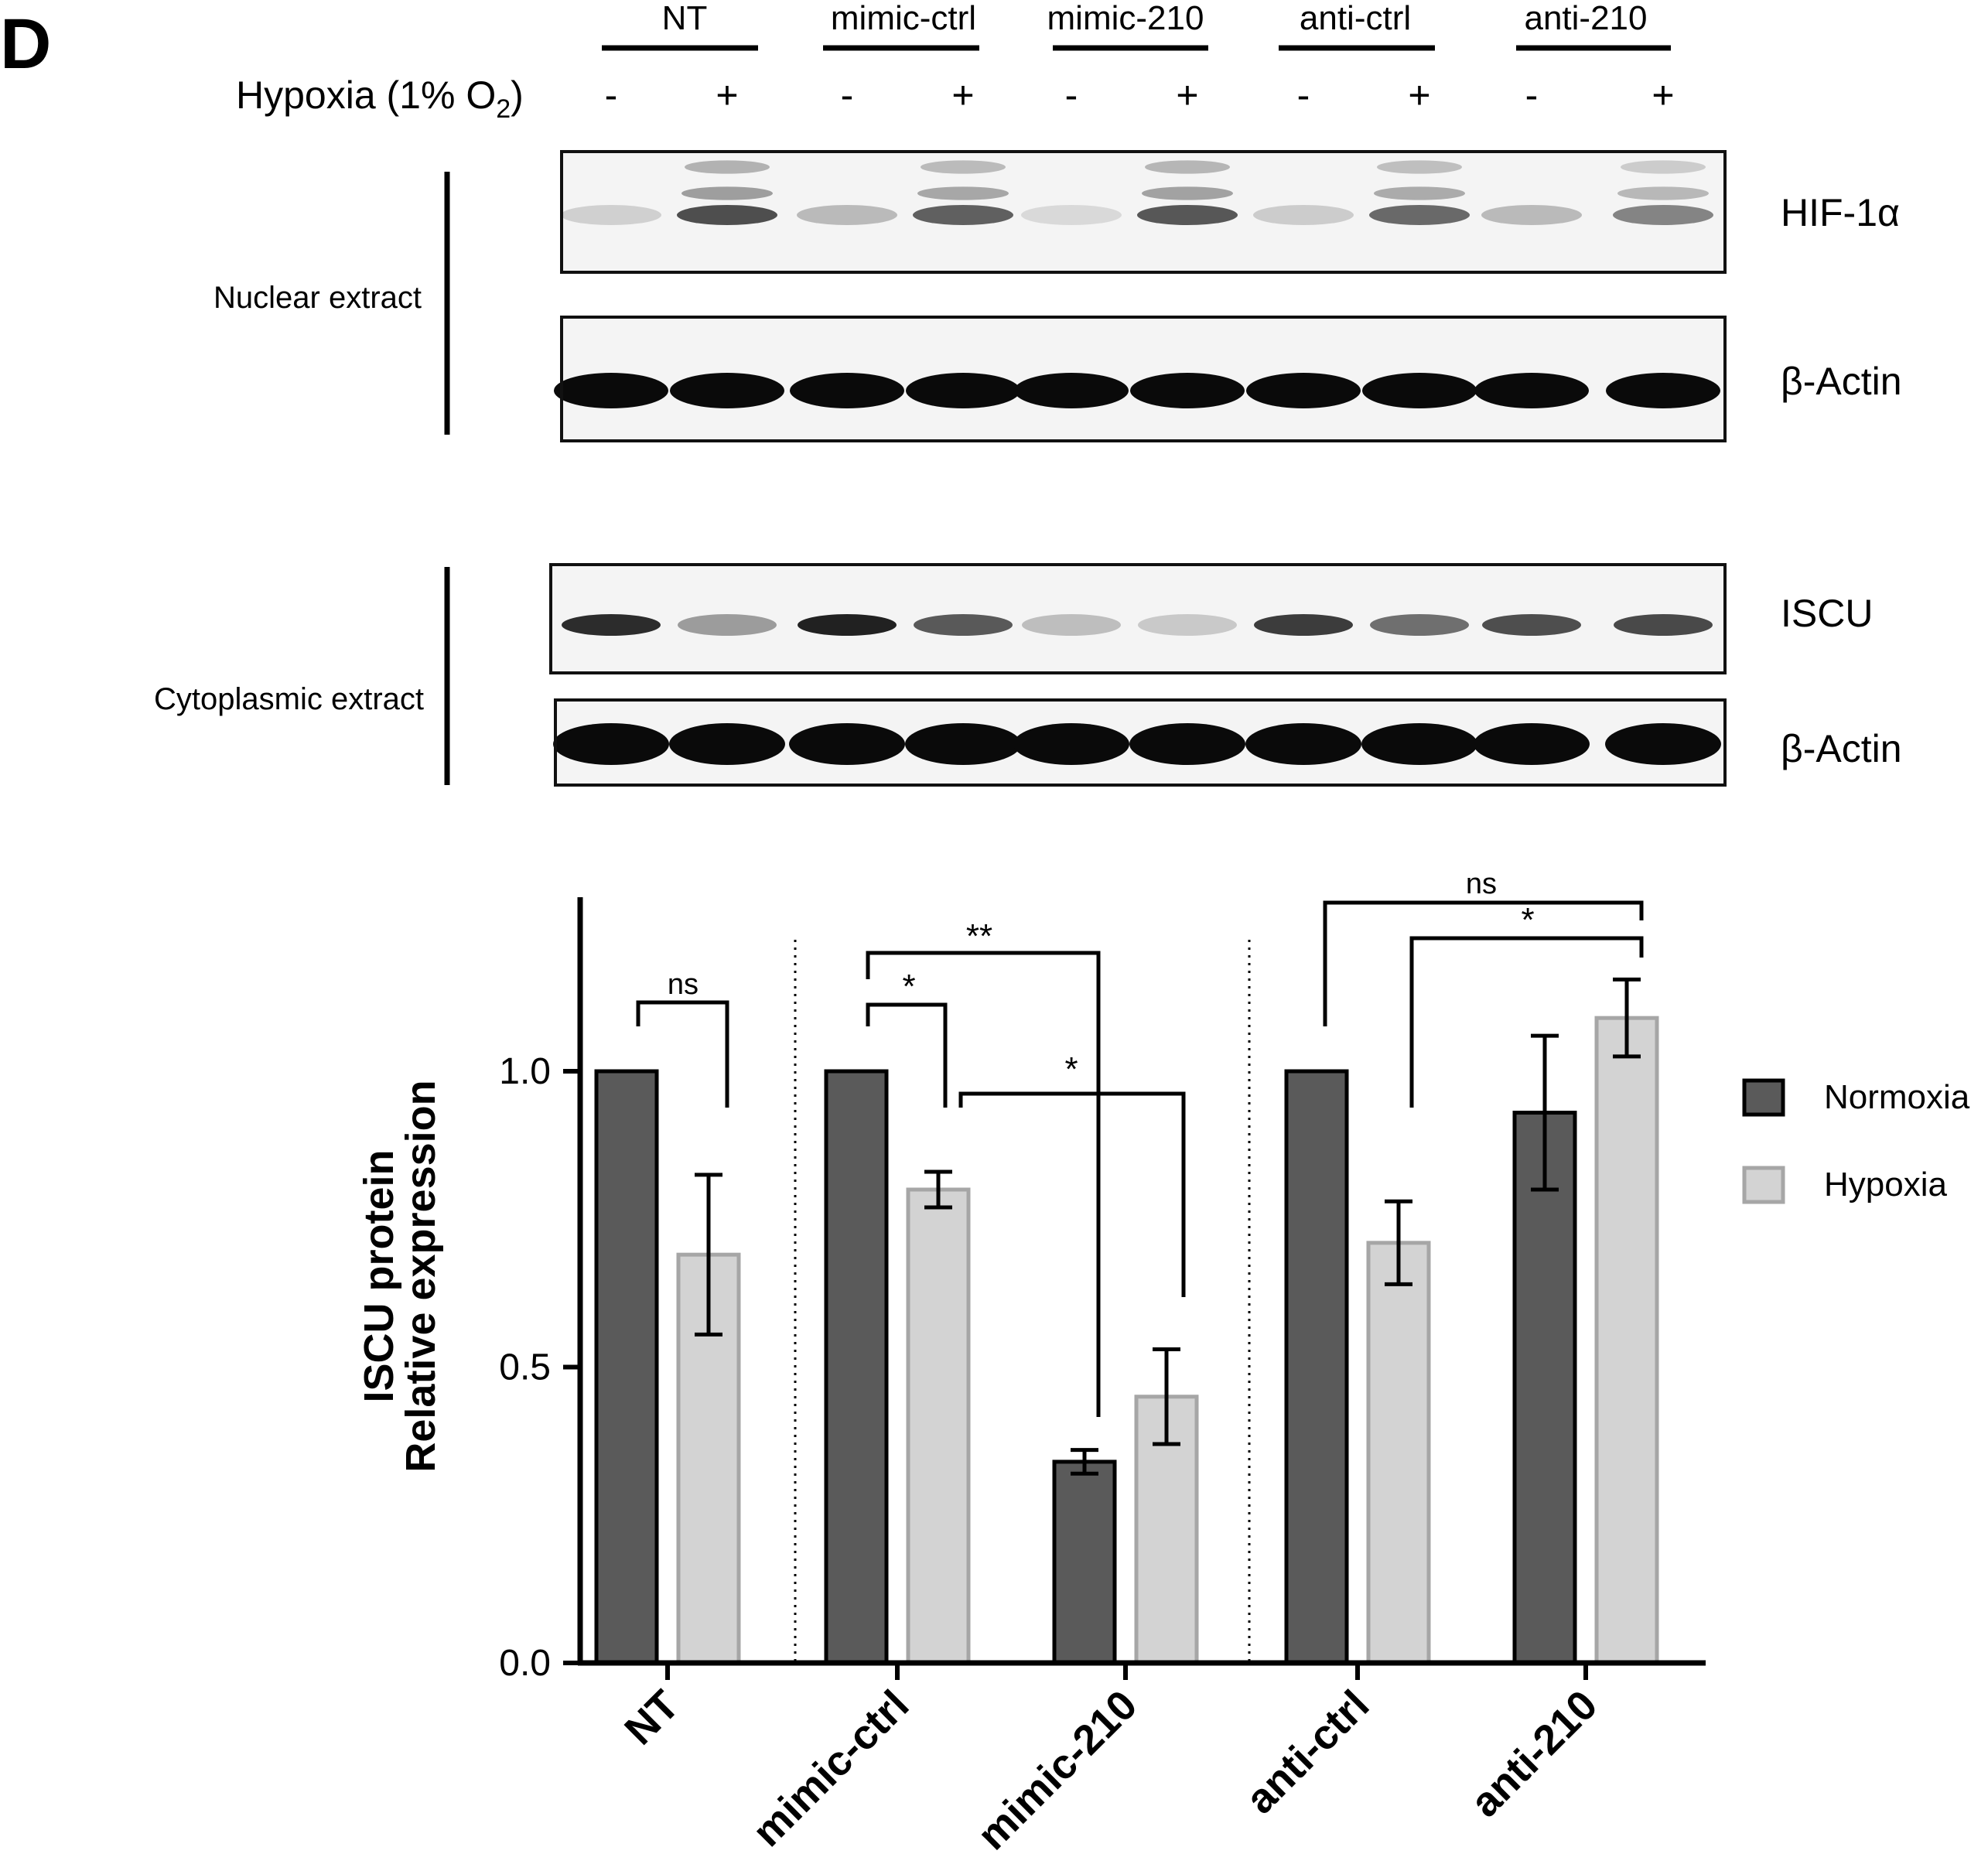 The width and height of the screenshot is (1988, 1871). What do you see at coordinates (379, 1275) in the screenshot?
I see `y-axis-label-line1: ISCU protein` at bounding box center [379, 1275].